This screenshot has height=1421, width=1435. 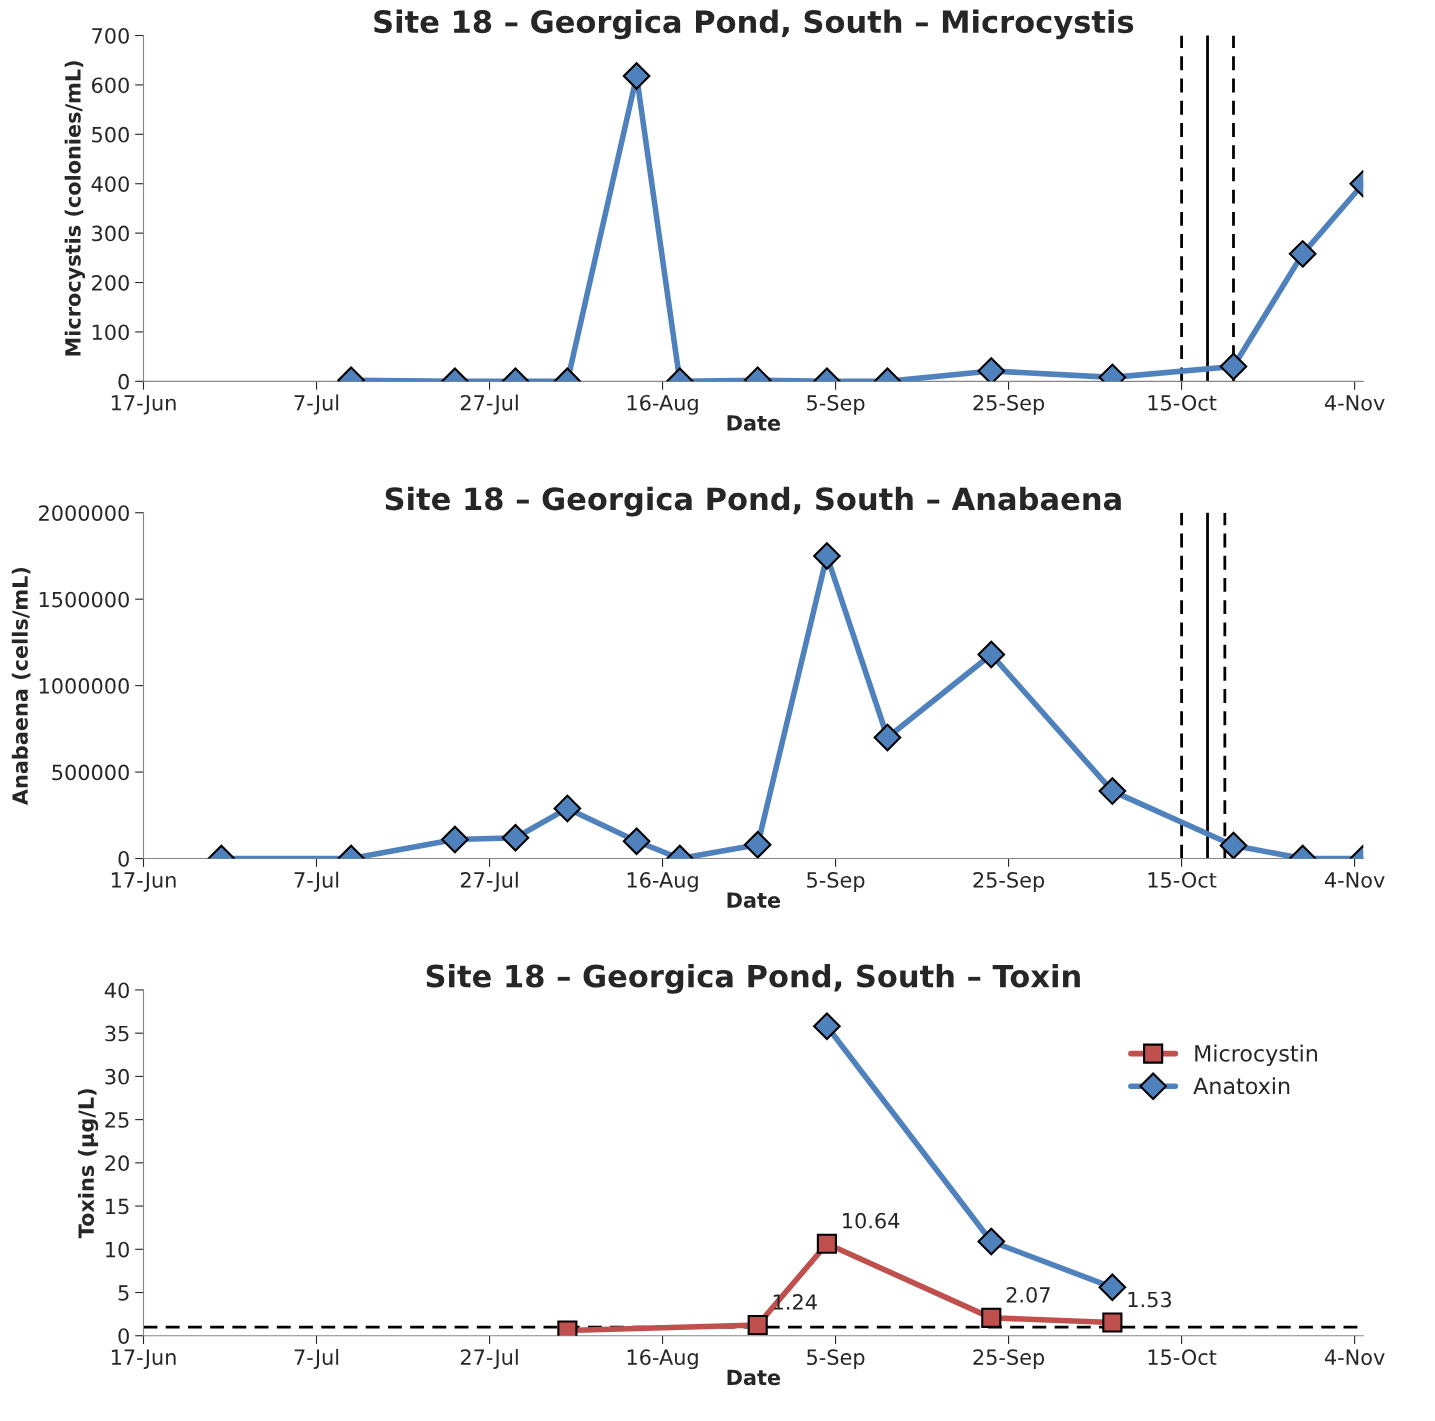 What do you see at coordinates (753, 978) in the screenshot?
I see `chart-title: Site 18 – Georgica Pond, South – Toxin` at bounding box center [753, 978].